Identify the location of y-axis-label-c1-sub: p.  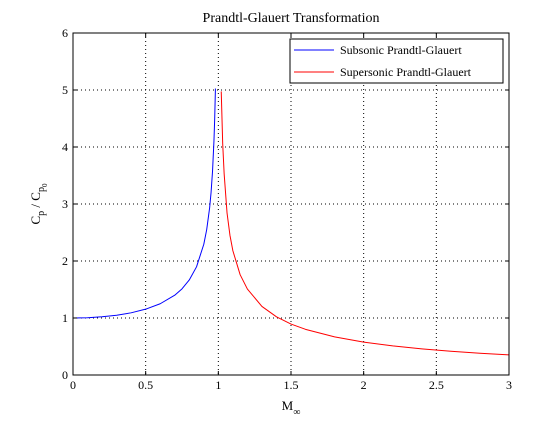
(41, 213).